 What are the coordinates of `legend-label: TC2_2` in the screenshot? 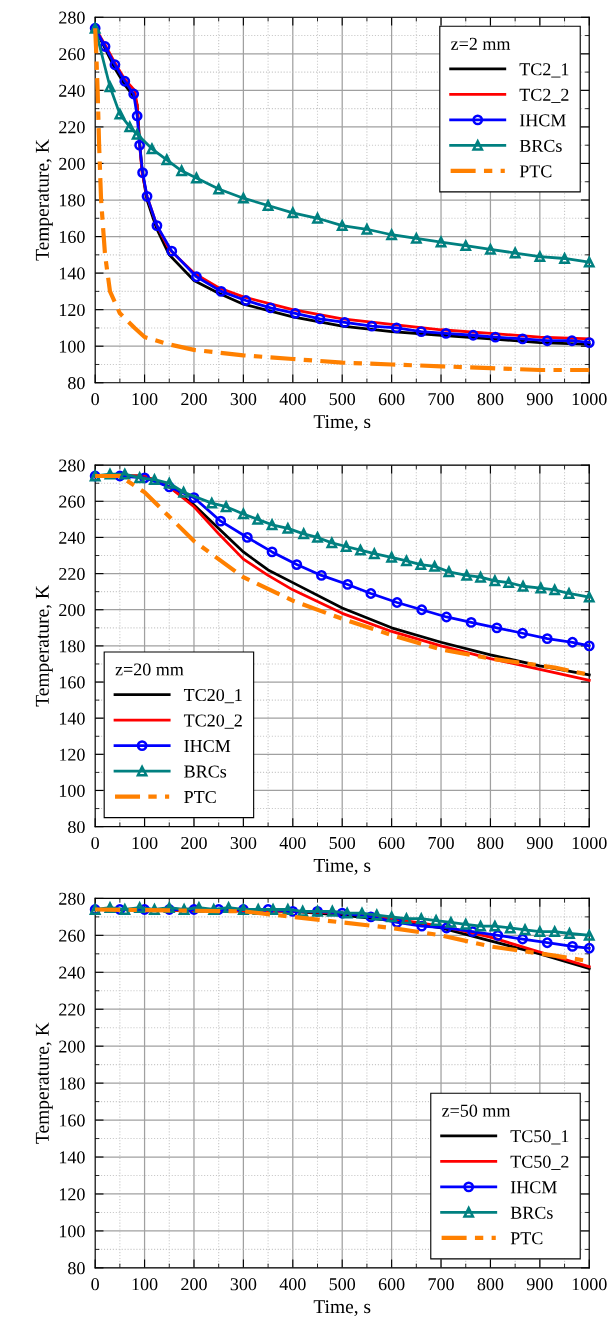 It's located at (544, 96).